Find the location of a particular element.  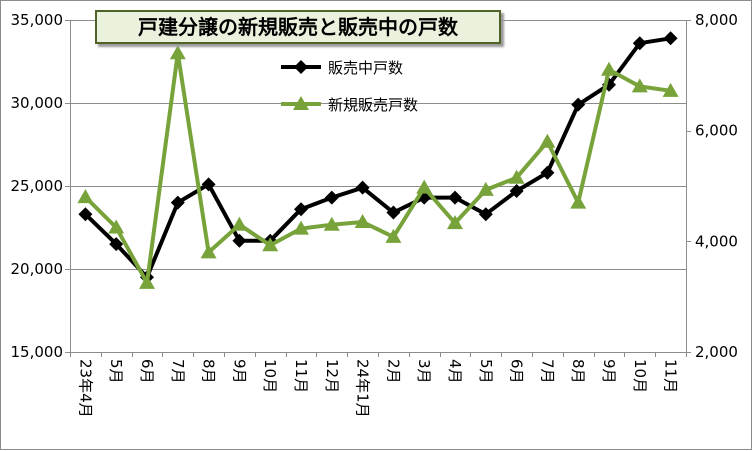

y-left-tick-label: 30,000 is located at coordinates (37, 103).